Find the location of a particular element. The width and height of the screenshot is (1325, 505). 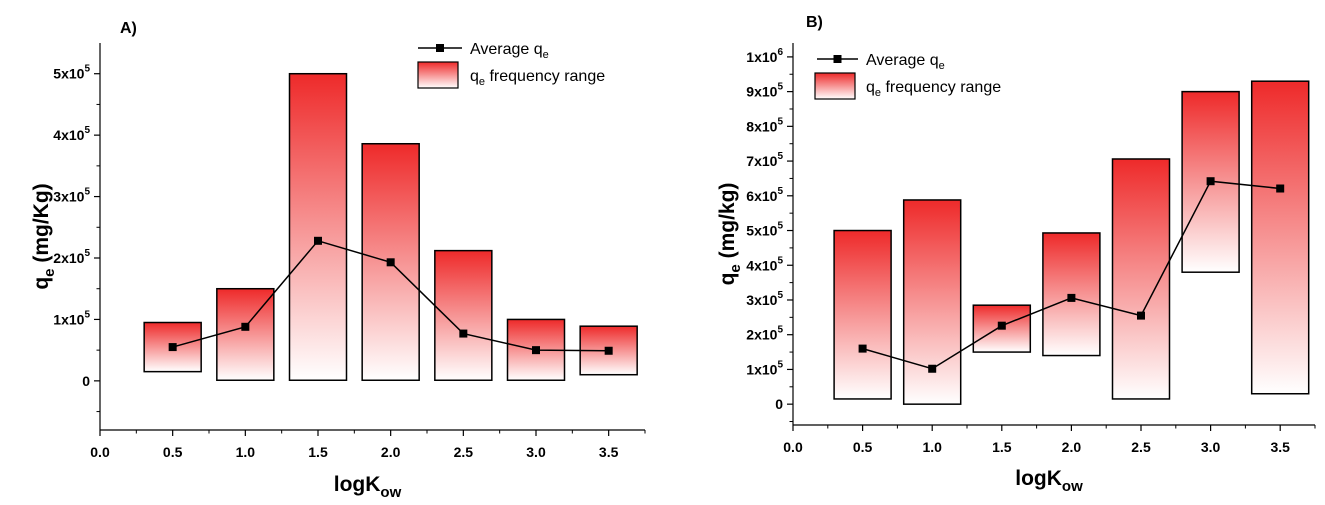

y-tick-label: 4x10⁵ is located at coordinates (71, 134).